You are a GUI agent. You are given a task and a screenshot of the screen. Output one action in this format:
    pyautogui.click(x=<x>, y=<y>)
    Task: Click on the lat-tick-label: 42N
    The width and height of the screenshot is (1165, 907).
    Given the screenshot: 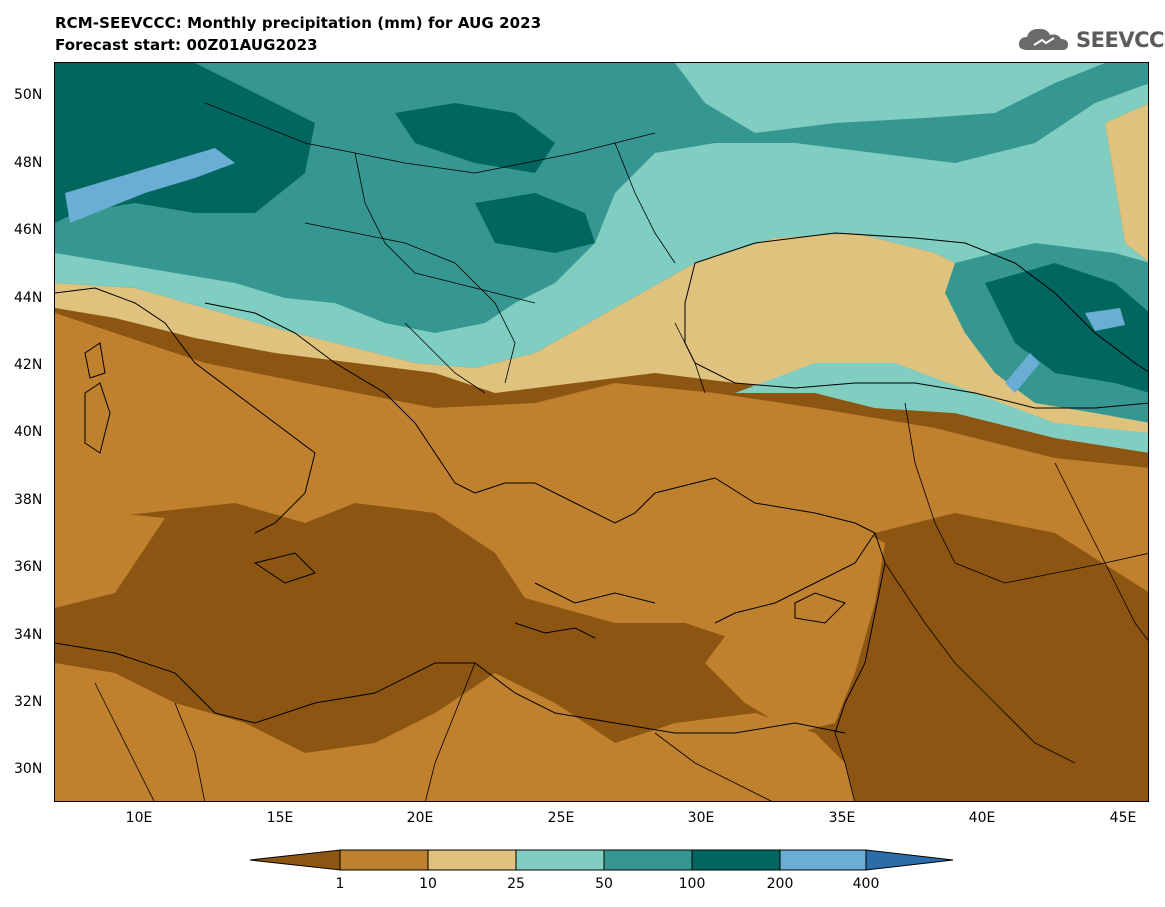 What is the action you would take?
    pyautogui.click(x=28, y=365)
    